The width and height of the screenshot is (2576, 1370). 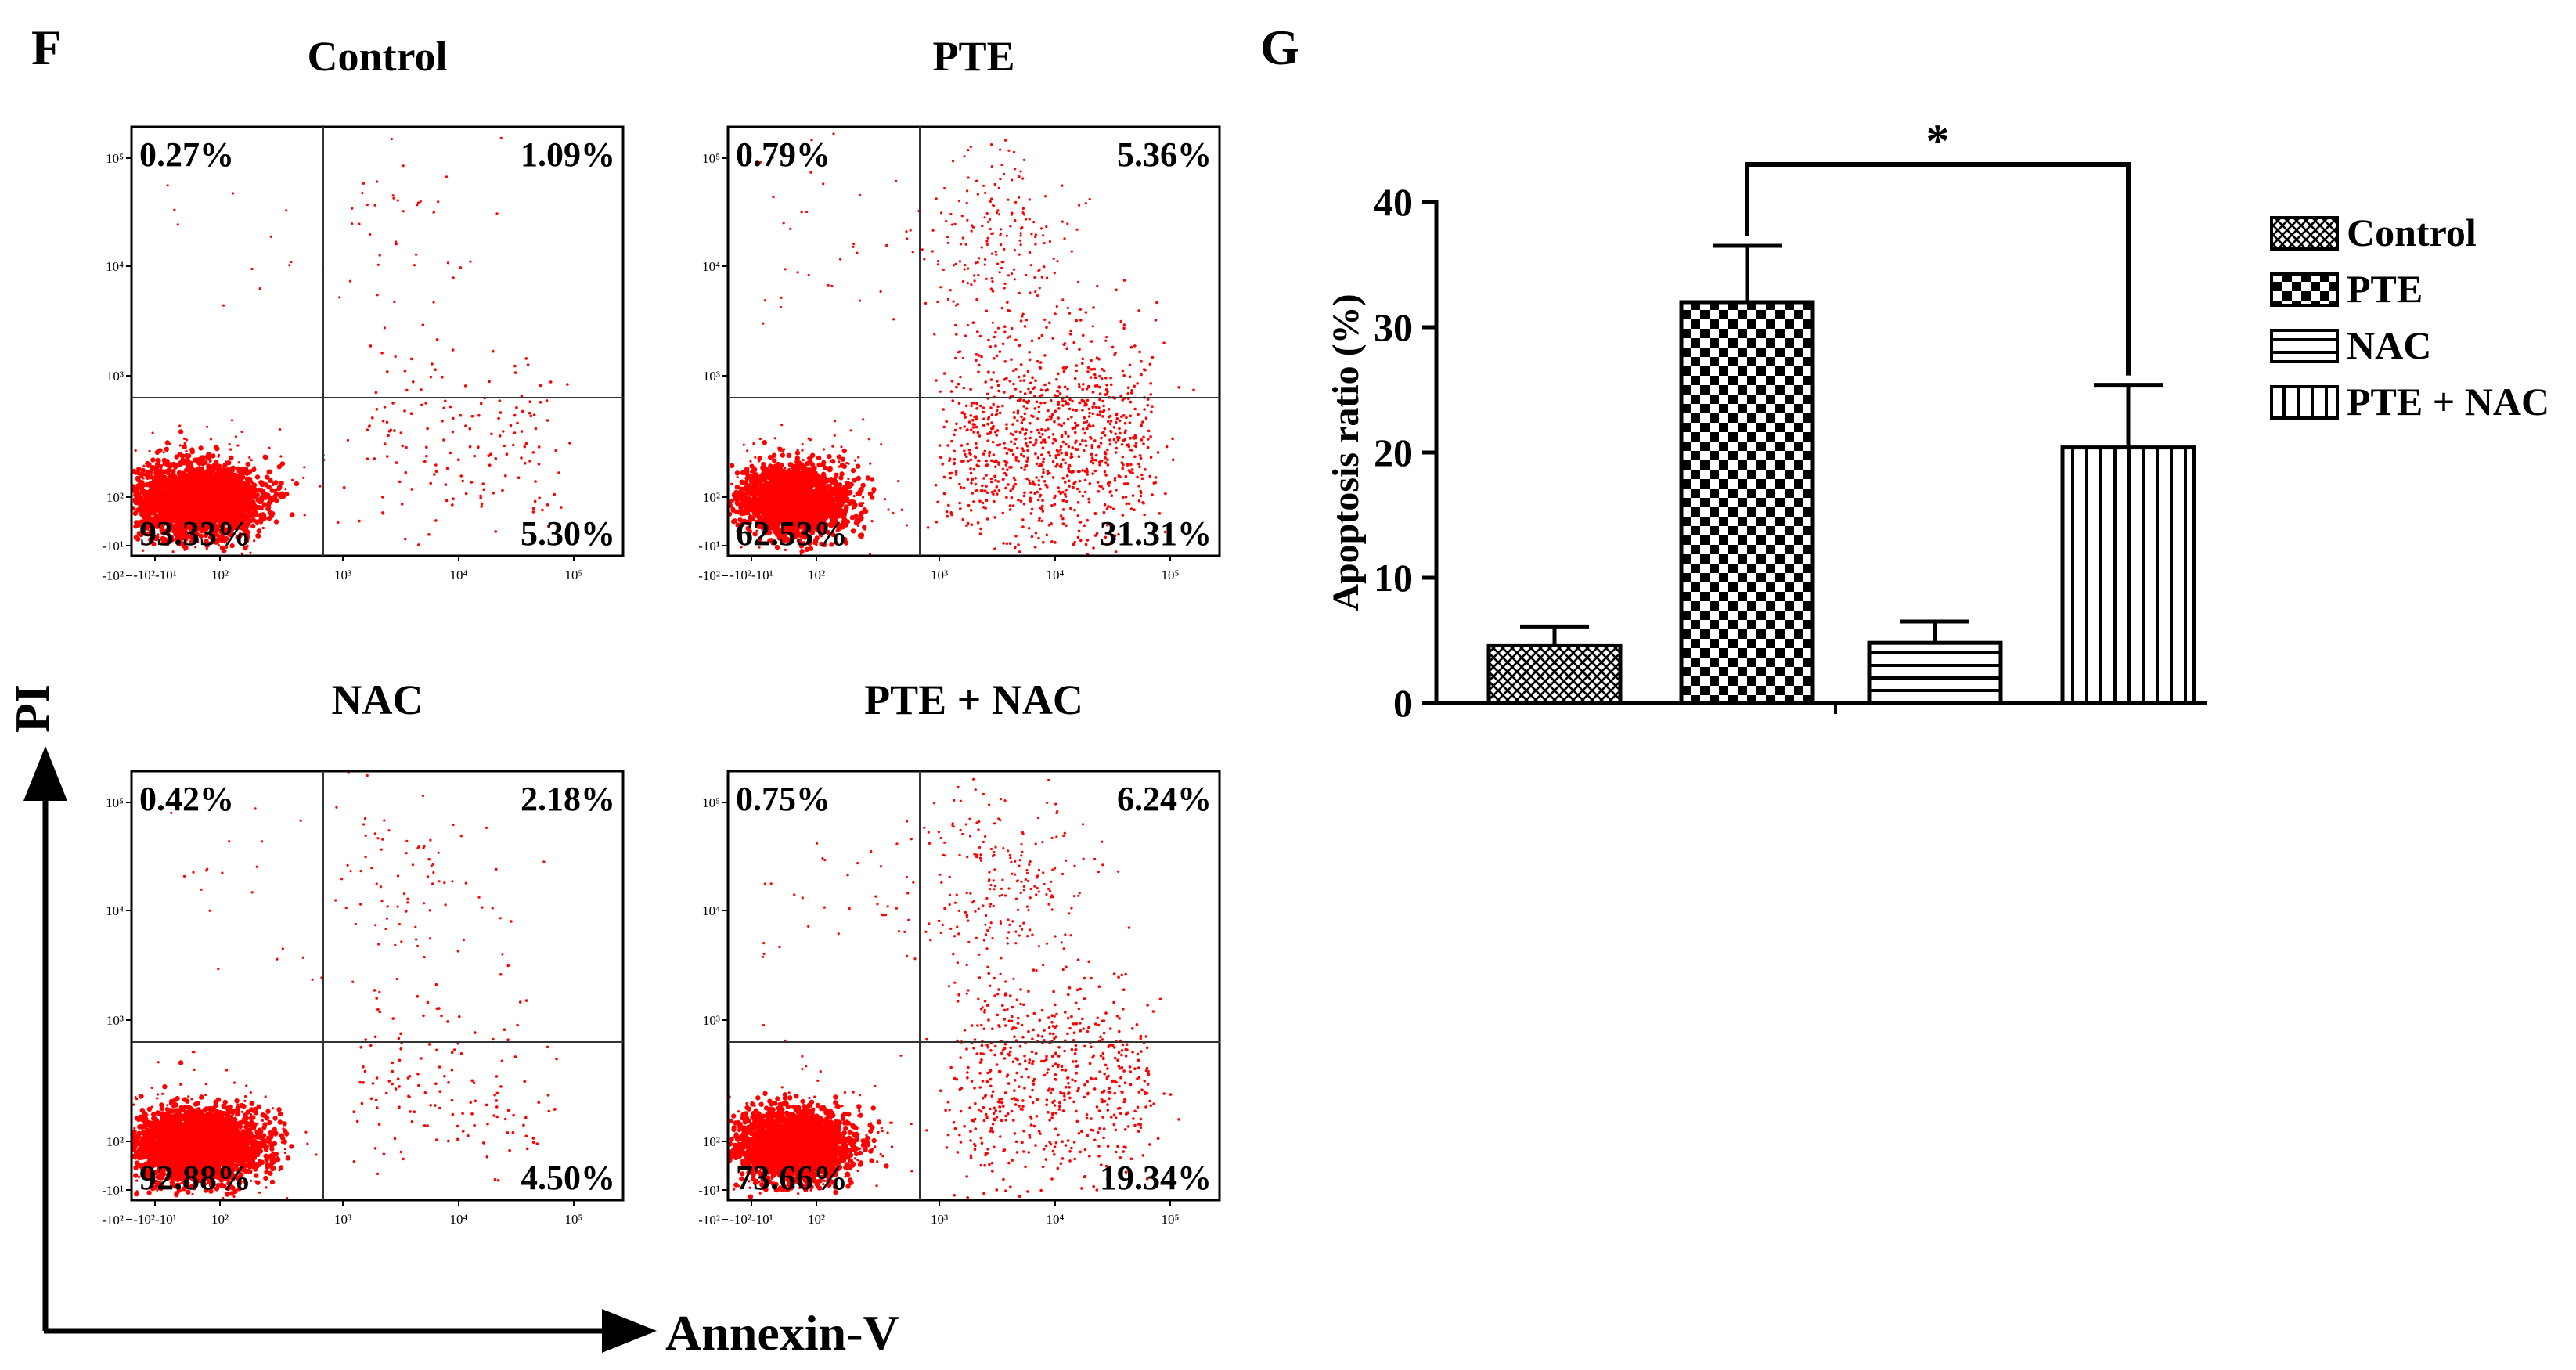 I want to click on quadrant-ll-label: 92.88%, so click(x=195, y=1178).